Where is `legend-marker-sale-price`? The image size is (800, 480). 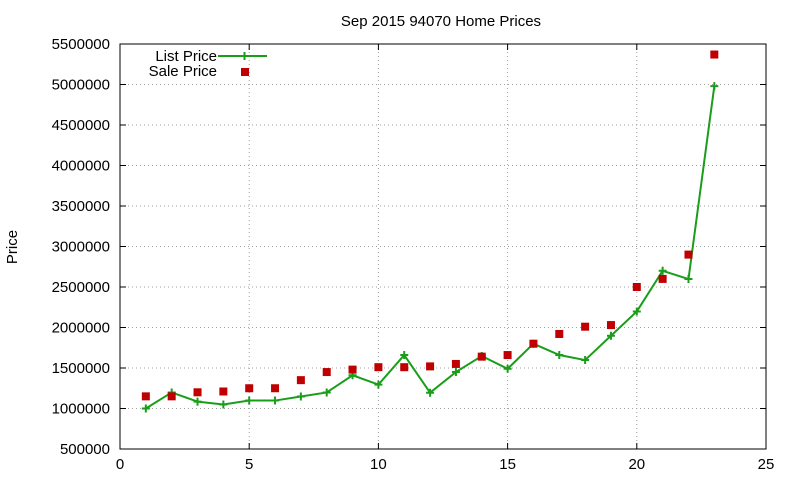 legend-marker-sale-price is located at coordinates (245, 72).